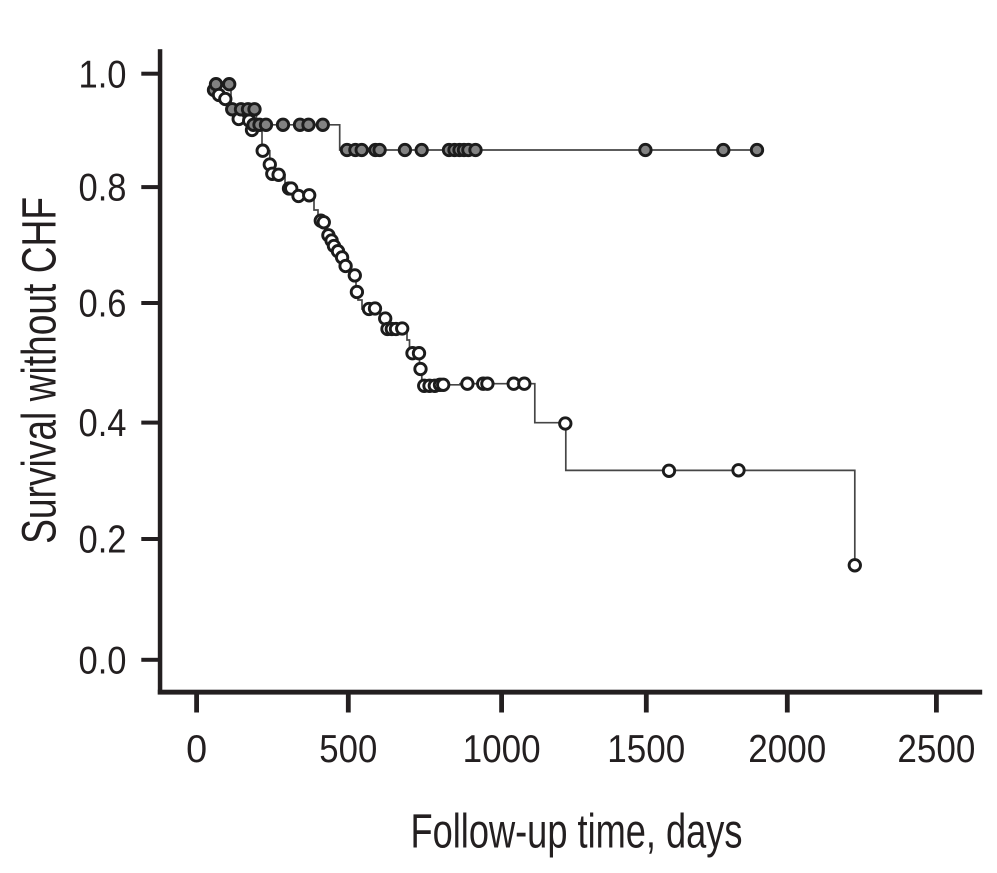 Image resolution: width=997 pixels, height=873 pixels. Describe the element at coordinates (103, 304) in the screenshot. I see `svg-text: 0.6` at that location.